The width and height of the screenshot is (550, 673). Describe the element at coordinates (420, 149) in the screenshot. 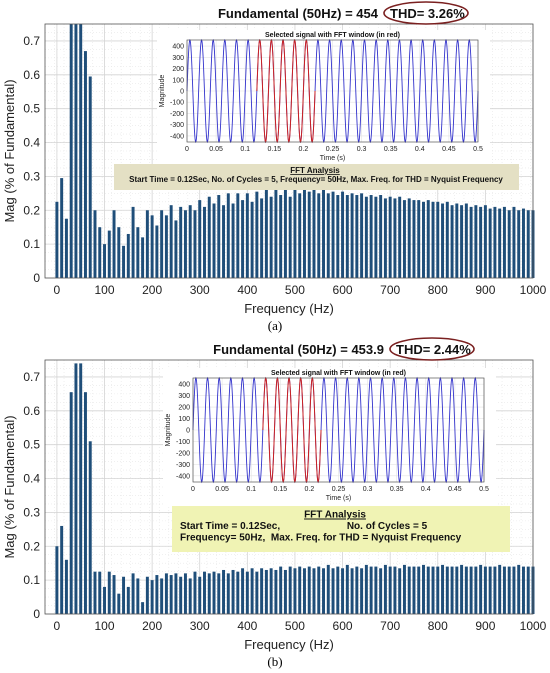

I see `chart-a-inset-xtick-label: 0.4` at that location.